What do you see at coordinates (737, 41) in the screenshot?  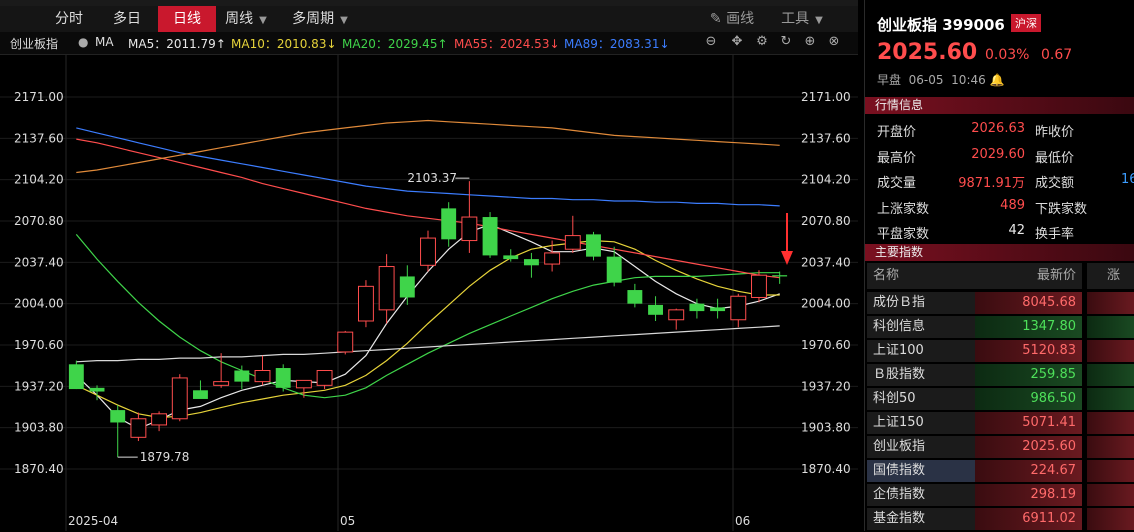 I see `move-icon: ✥` at bounding box center [737, 41].